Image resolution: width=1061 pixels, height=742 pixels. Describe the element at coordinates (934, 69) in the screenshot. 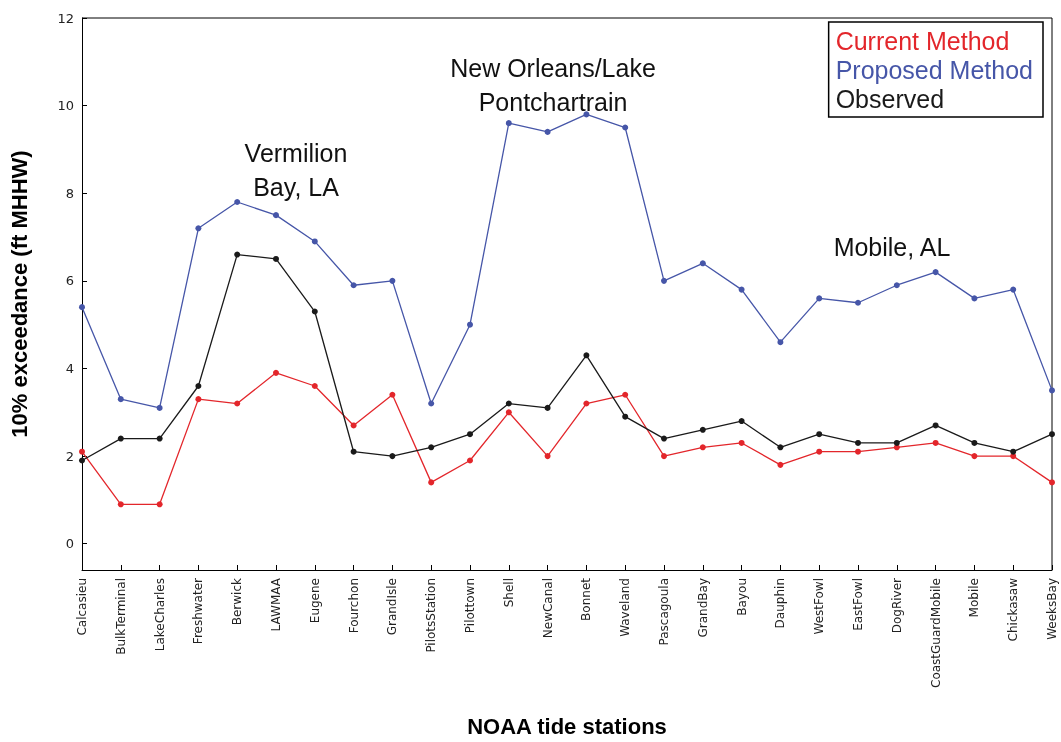

I see `text: Proposed Method` at that location.